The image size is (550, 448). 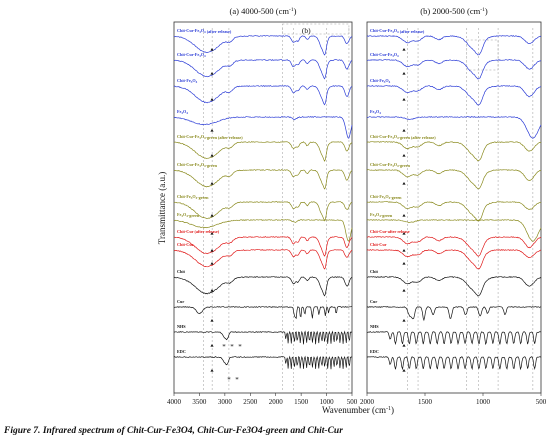 What do you see at coordinates (22, 431) in the screenshot?
I see `caption-label: Figure 7.` at bounding box center [22, 431].